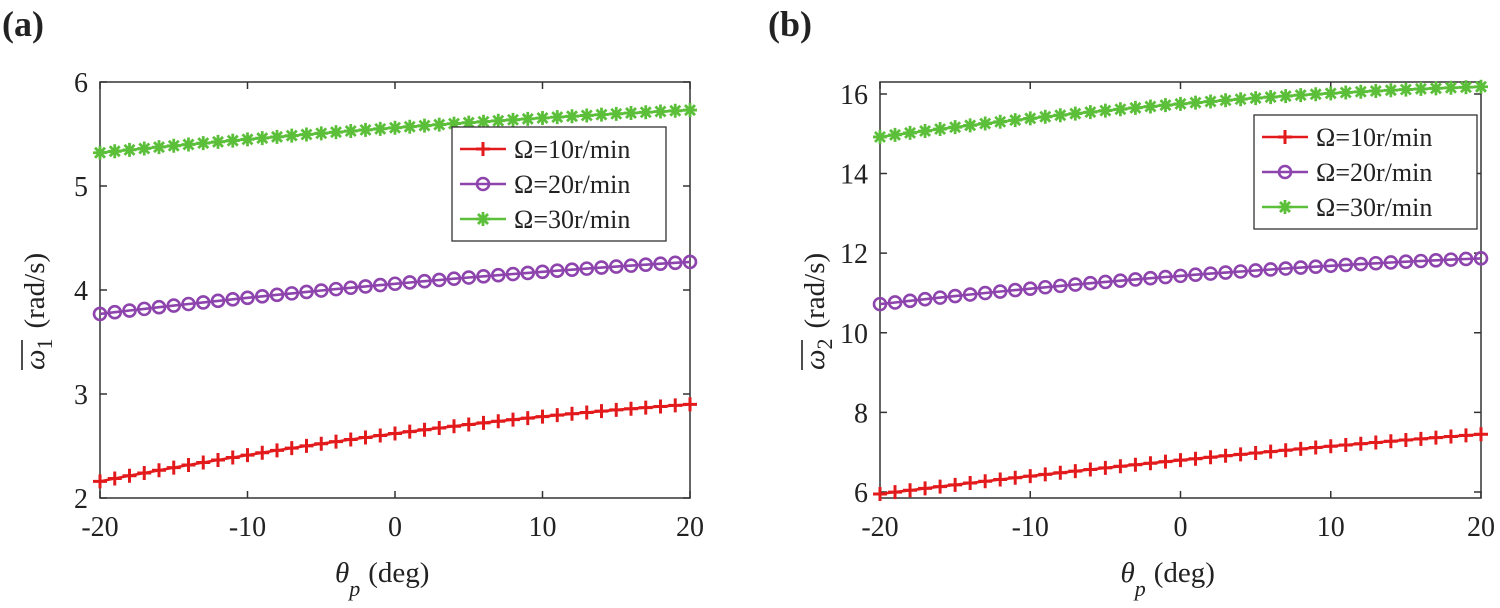  Describe the element at coordinates (543, 527) in the screenshot. I see `x-tick-label: 10` at that location.